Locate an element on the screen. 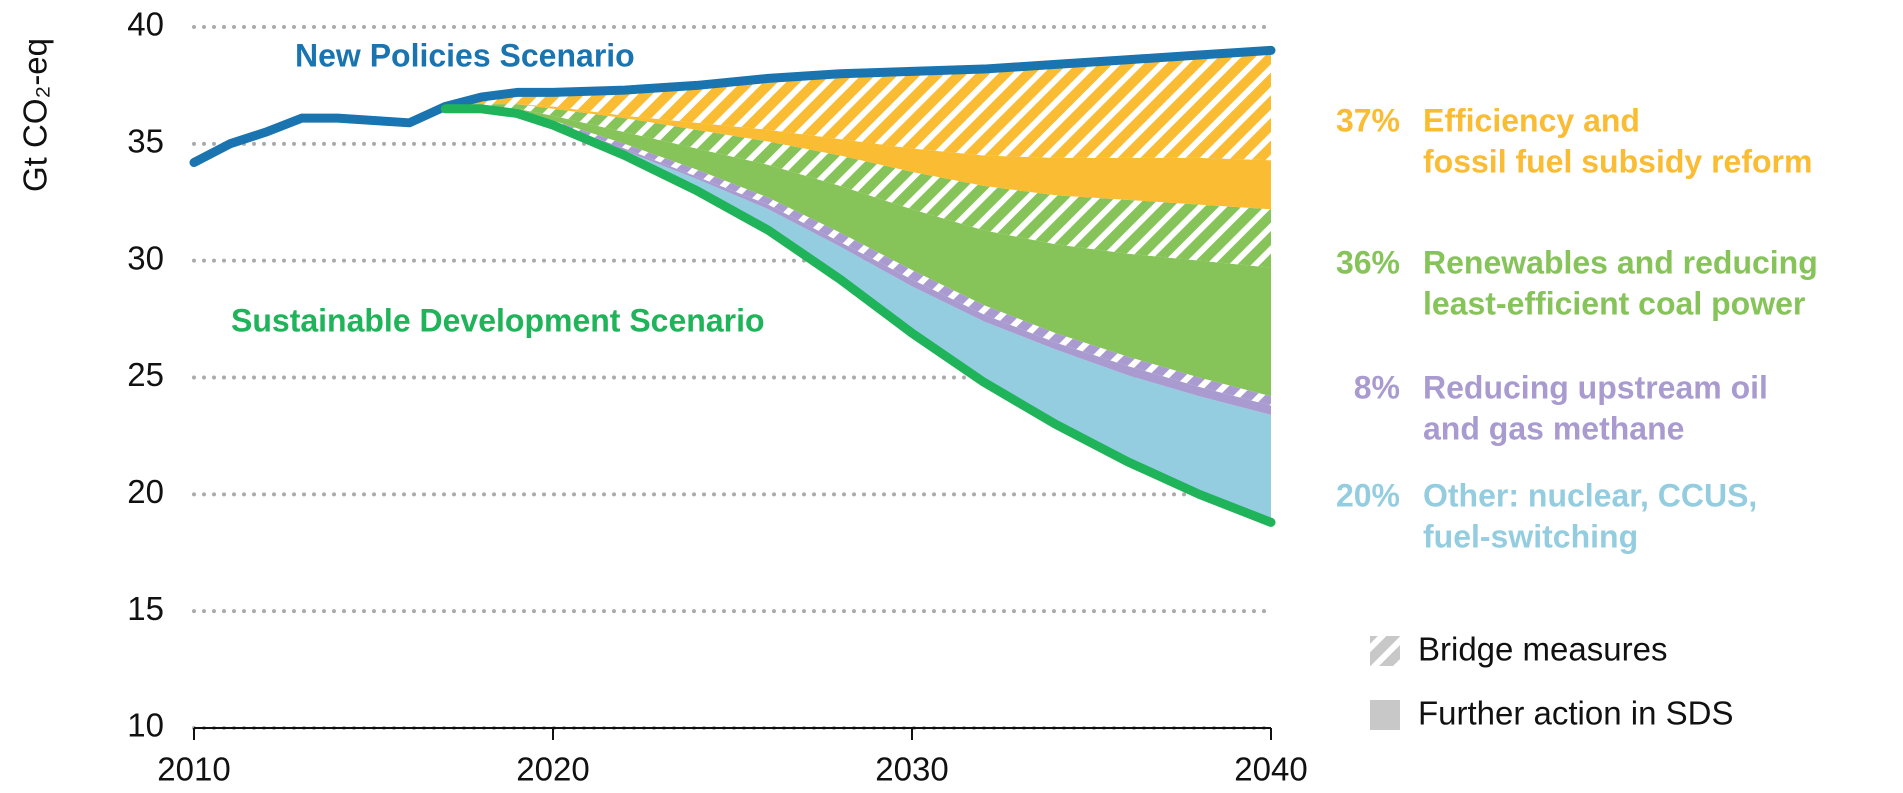  line-label: Sustainable Development Scenario is located at coordinates (498, 320).